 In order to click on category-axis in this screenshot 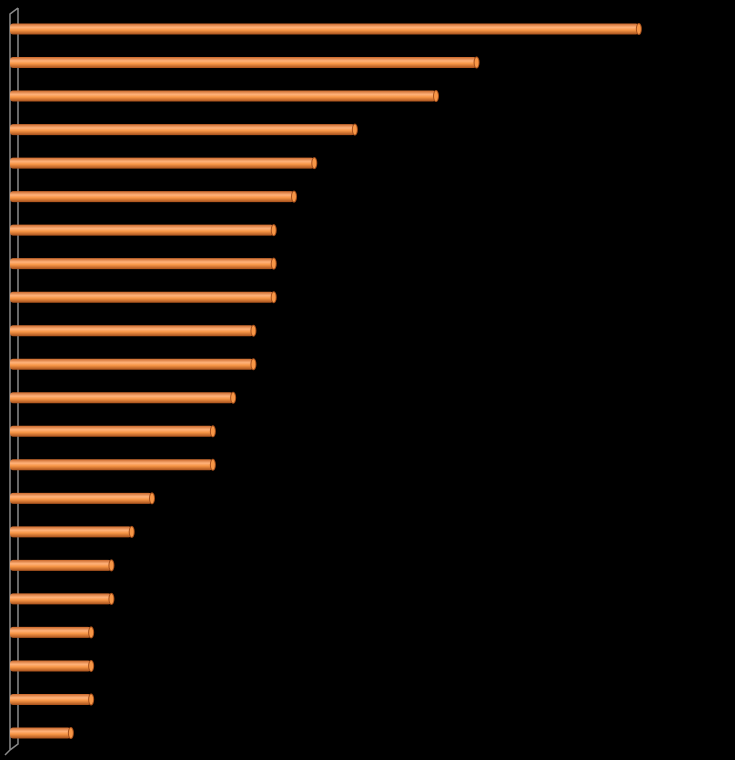, I will do `click(11, 381)`.